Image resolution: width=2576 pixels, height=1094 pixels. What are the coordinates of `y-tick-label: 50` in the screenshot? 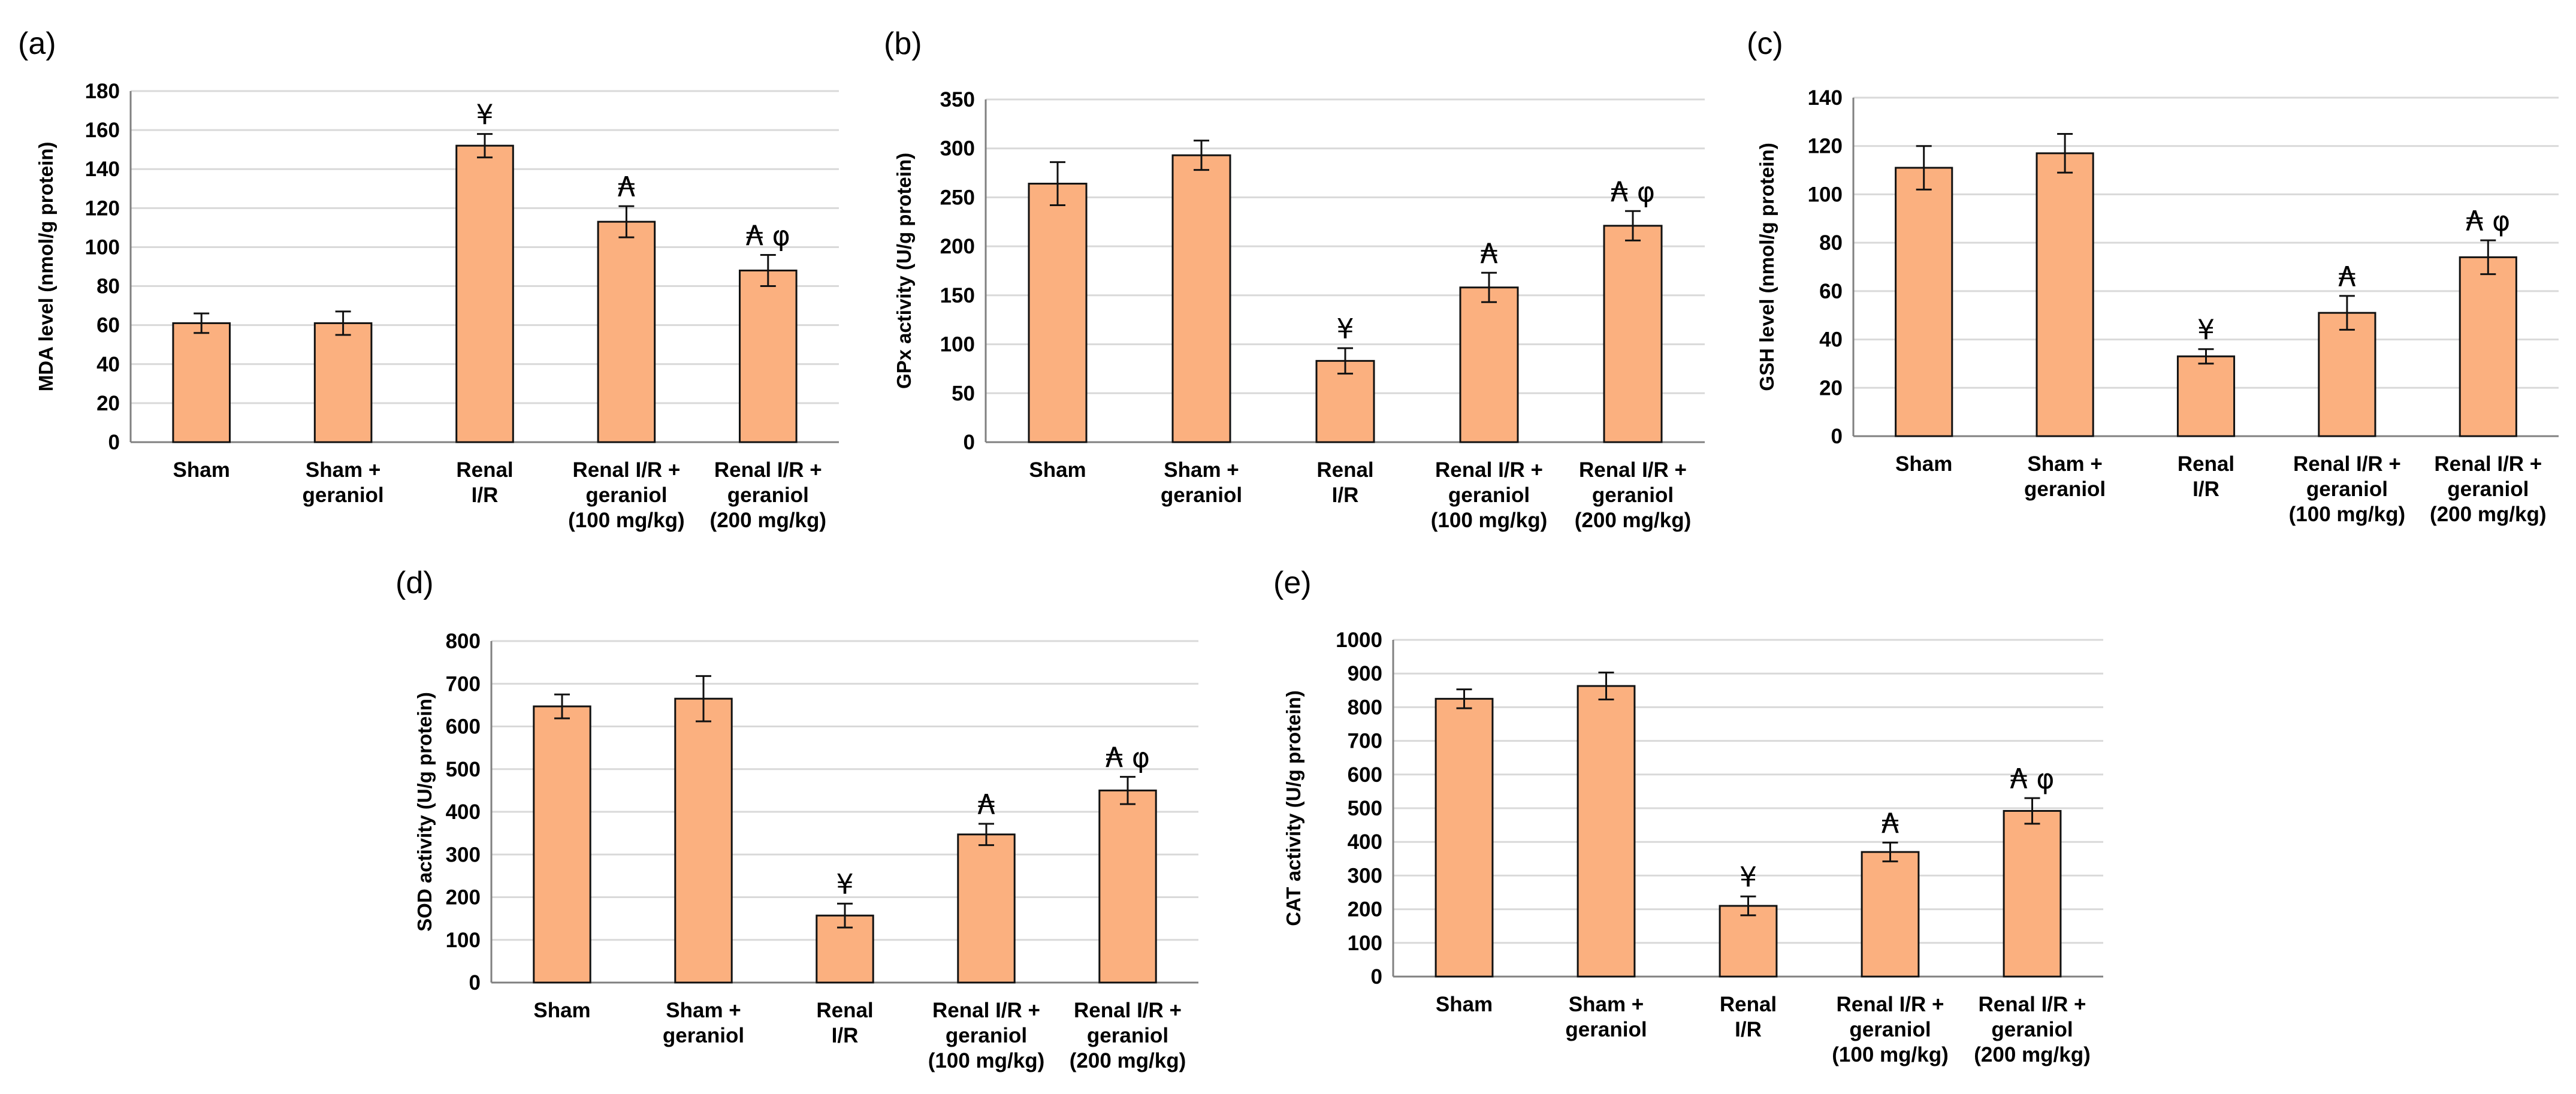 It's located at (964, 393).